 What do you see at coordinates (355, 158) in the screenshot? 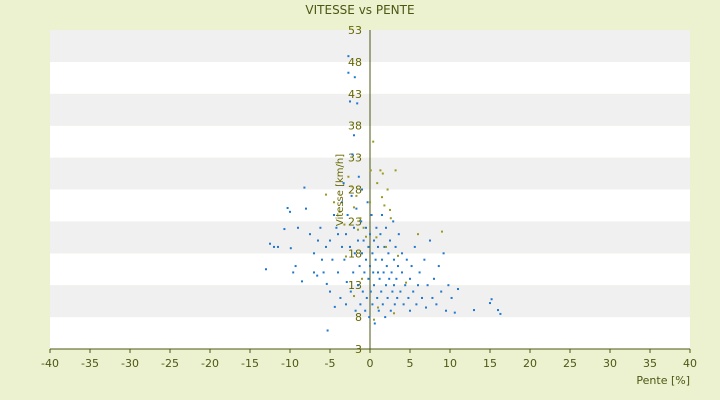
I see `y-tick-label: 33` at bounding box center [355, 158].